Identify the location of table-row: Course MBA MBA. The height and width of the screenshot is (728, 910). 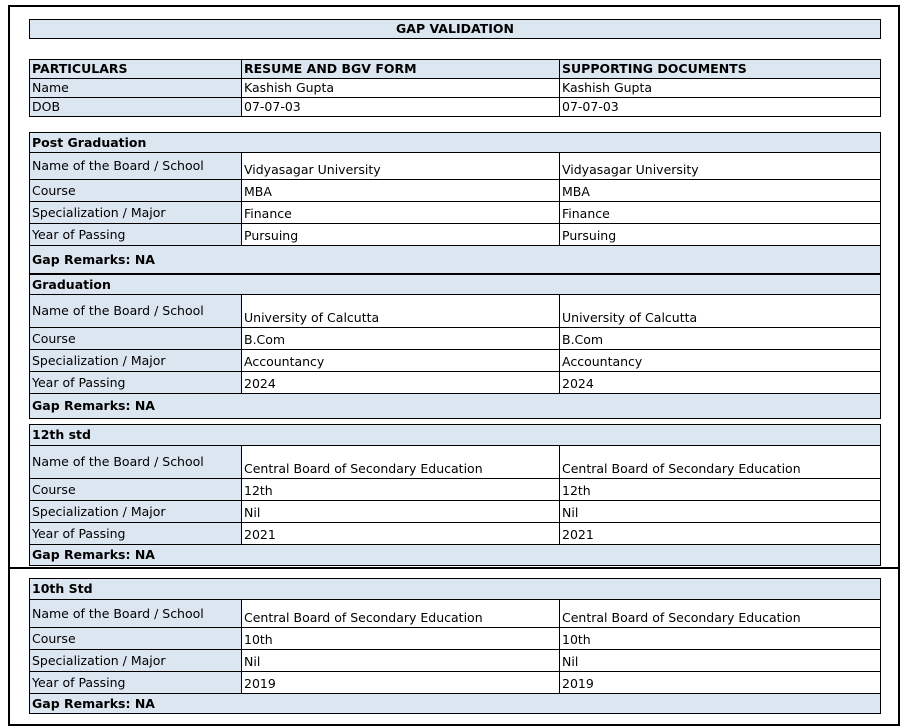
(455, 190).